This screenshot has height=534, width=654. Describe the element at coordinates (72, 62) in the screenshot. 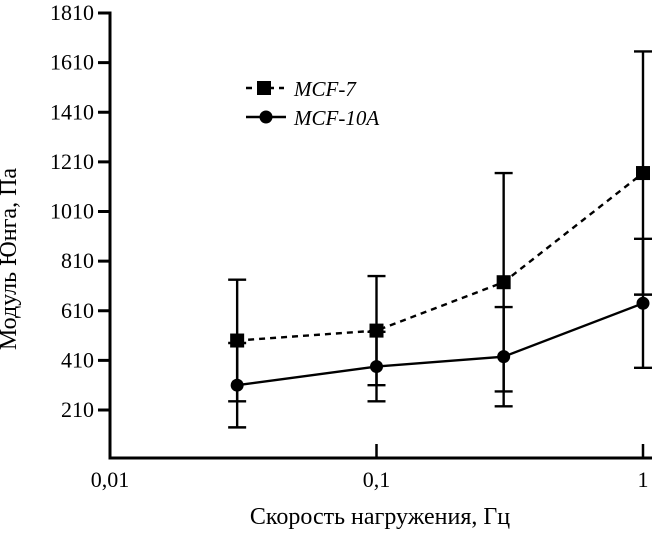

I see `y-tick-label: 1610` at that location.